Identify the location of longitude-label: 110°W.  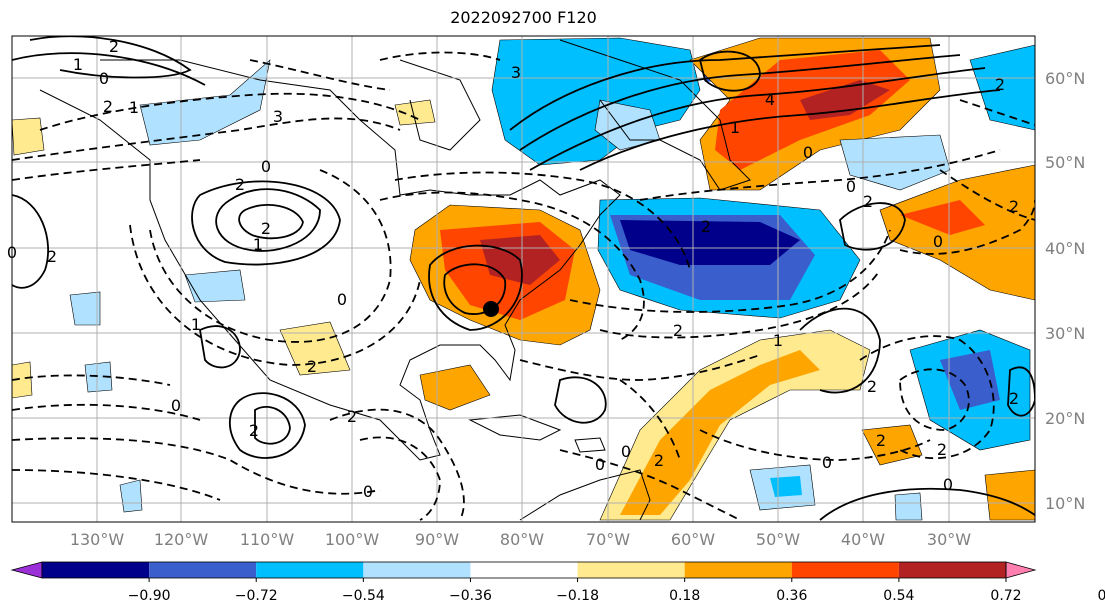
(267, 539).